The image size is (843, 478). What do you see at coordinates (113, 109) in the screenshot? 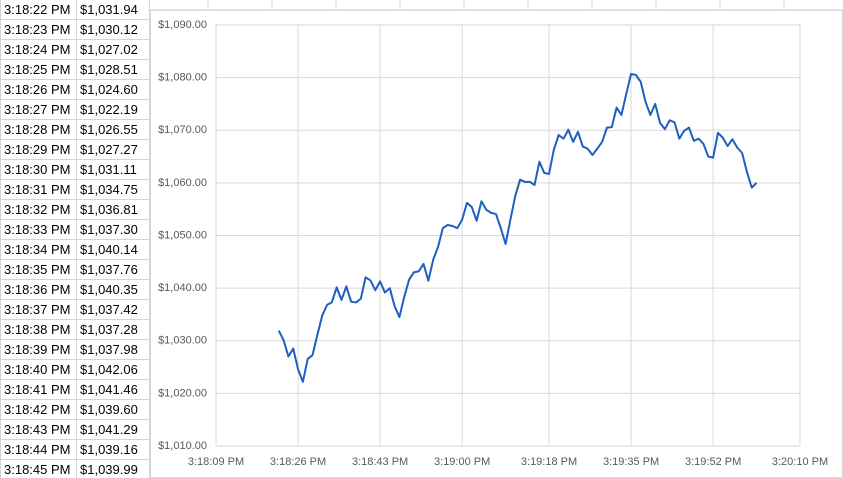
I see `price-cell: $1,022.19` at bounding box center [113, 109].